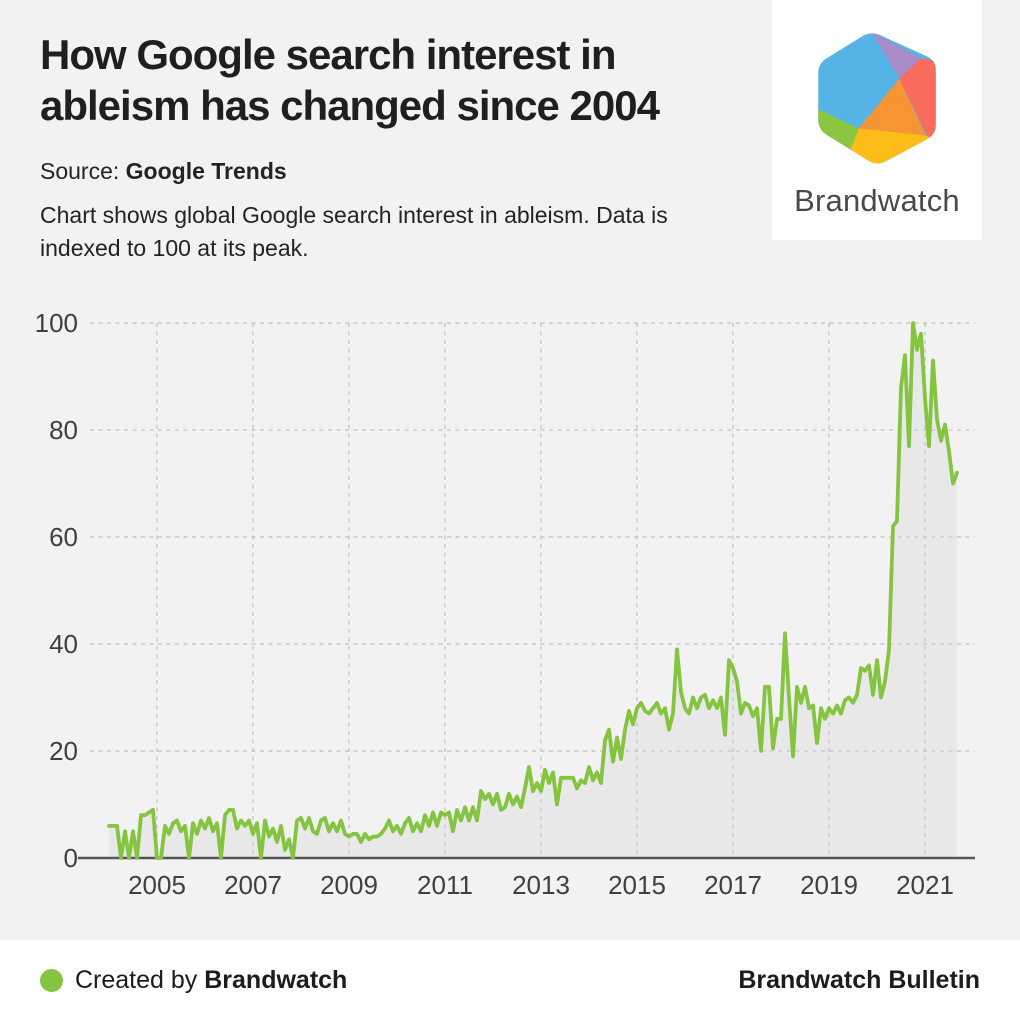 This screenshot has width=1020, height=1020. Describe the element at coordinates (445, 885) in the screenshot. I see `x-axis-label: 2011` at that location.